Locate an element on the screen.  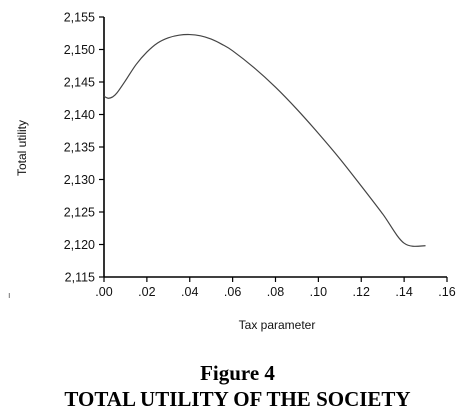
x-tick-label: .00 is located at coordinates (103, 292).